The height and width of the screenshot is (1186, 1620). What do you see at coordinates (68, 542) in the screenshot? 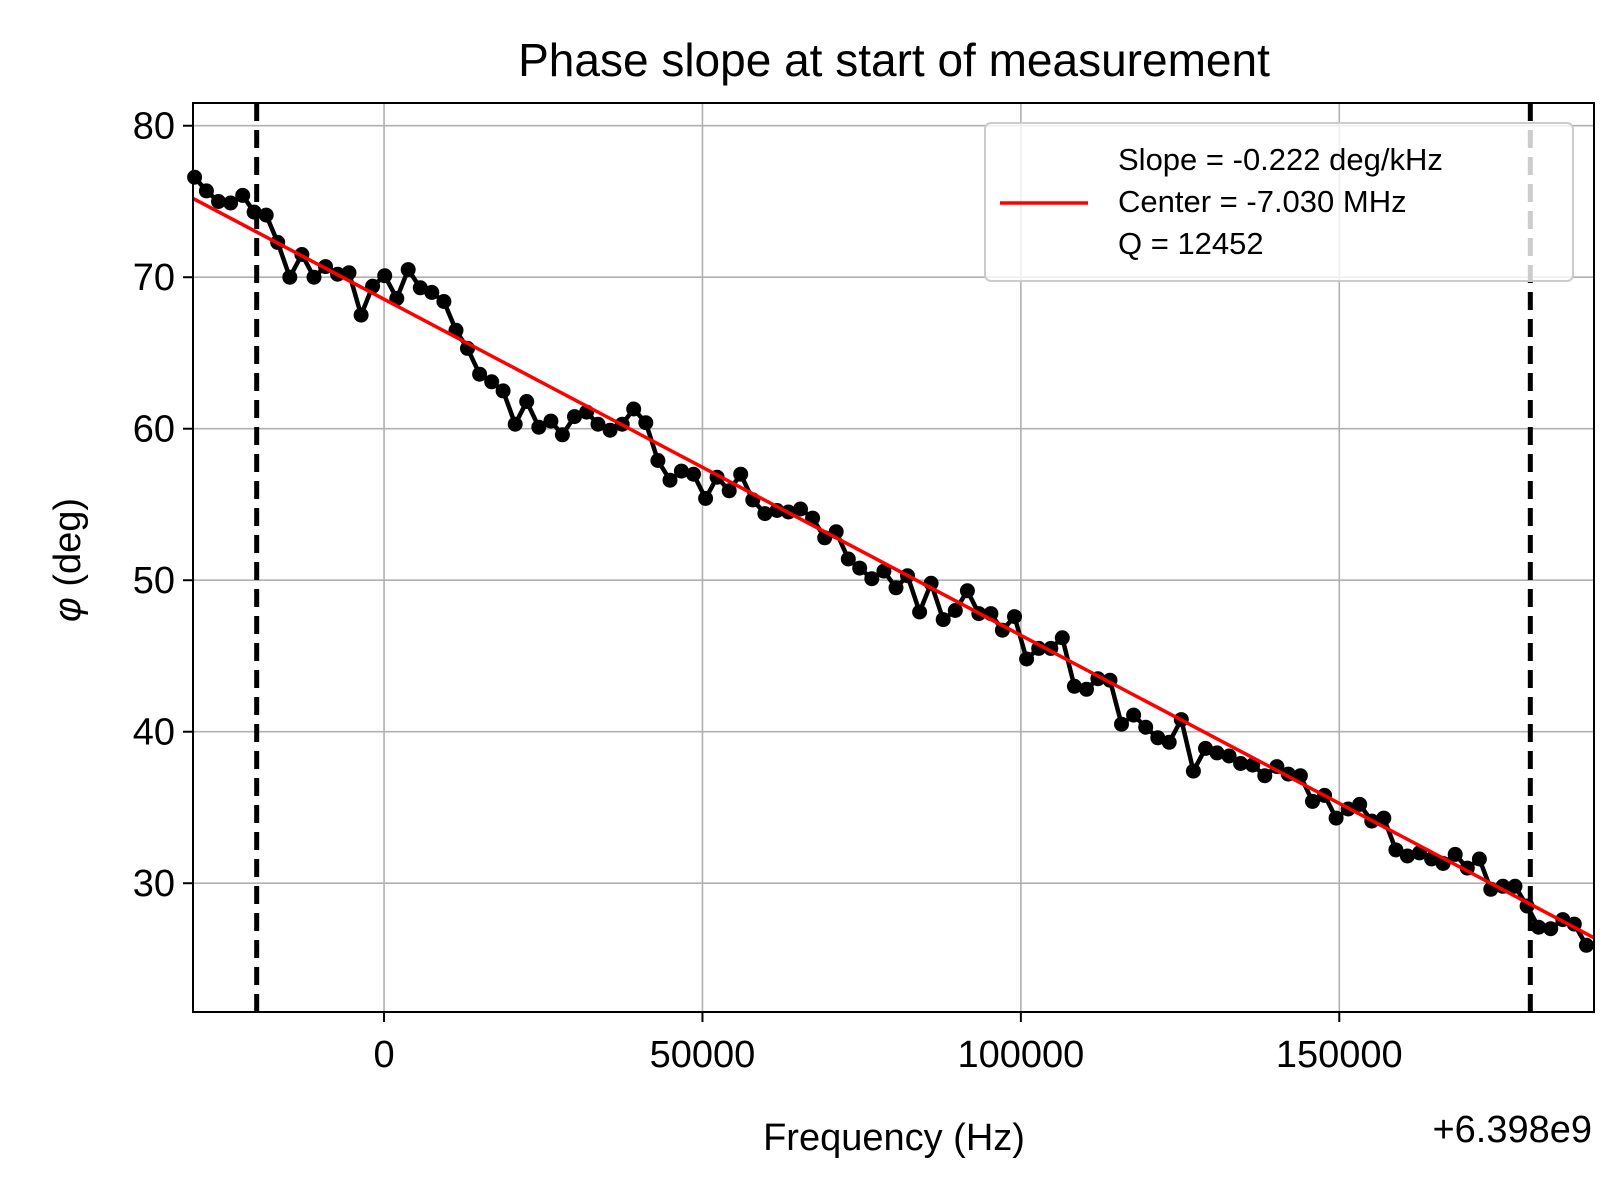
I see `y-axis-unit: (deg)` at bounding box center [68, 542].